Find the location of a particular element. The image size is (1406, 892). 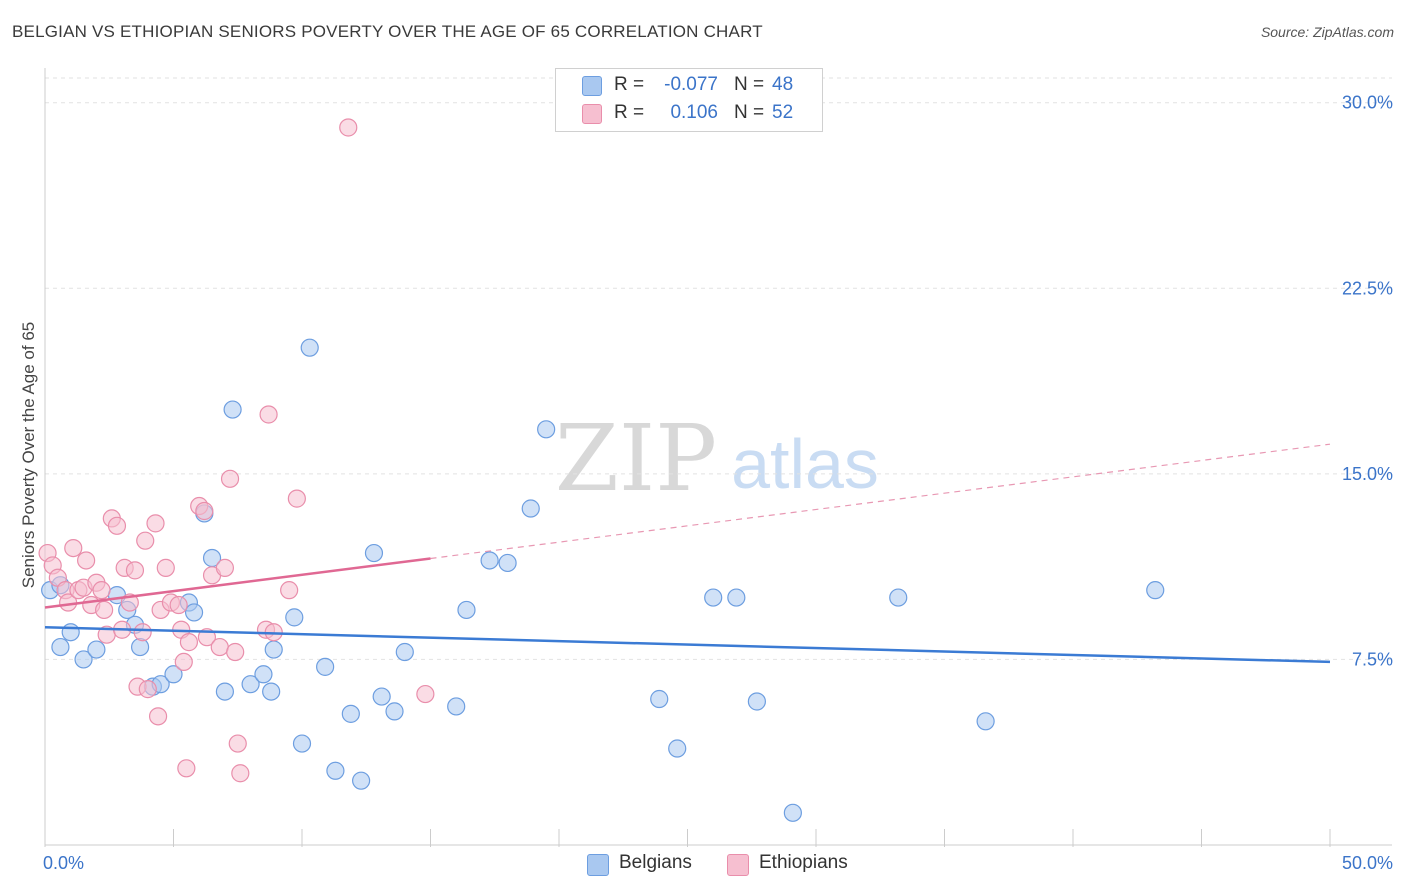

trendline-ethiopians-extension is located at coordinates (880, 501).